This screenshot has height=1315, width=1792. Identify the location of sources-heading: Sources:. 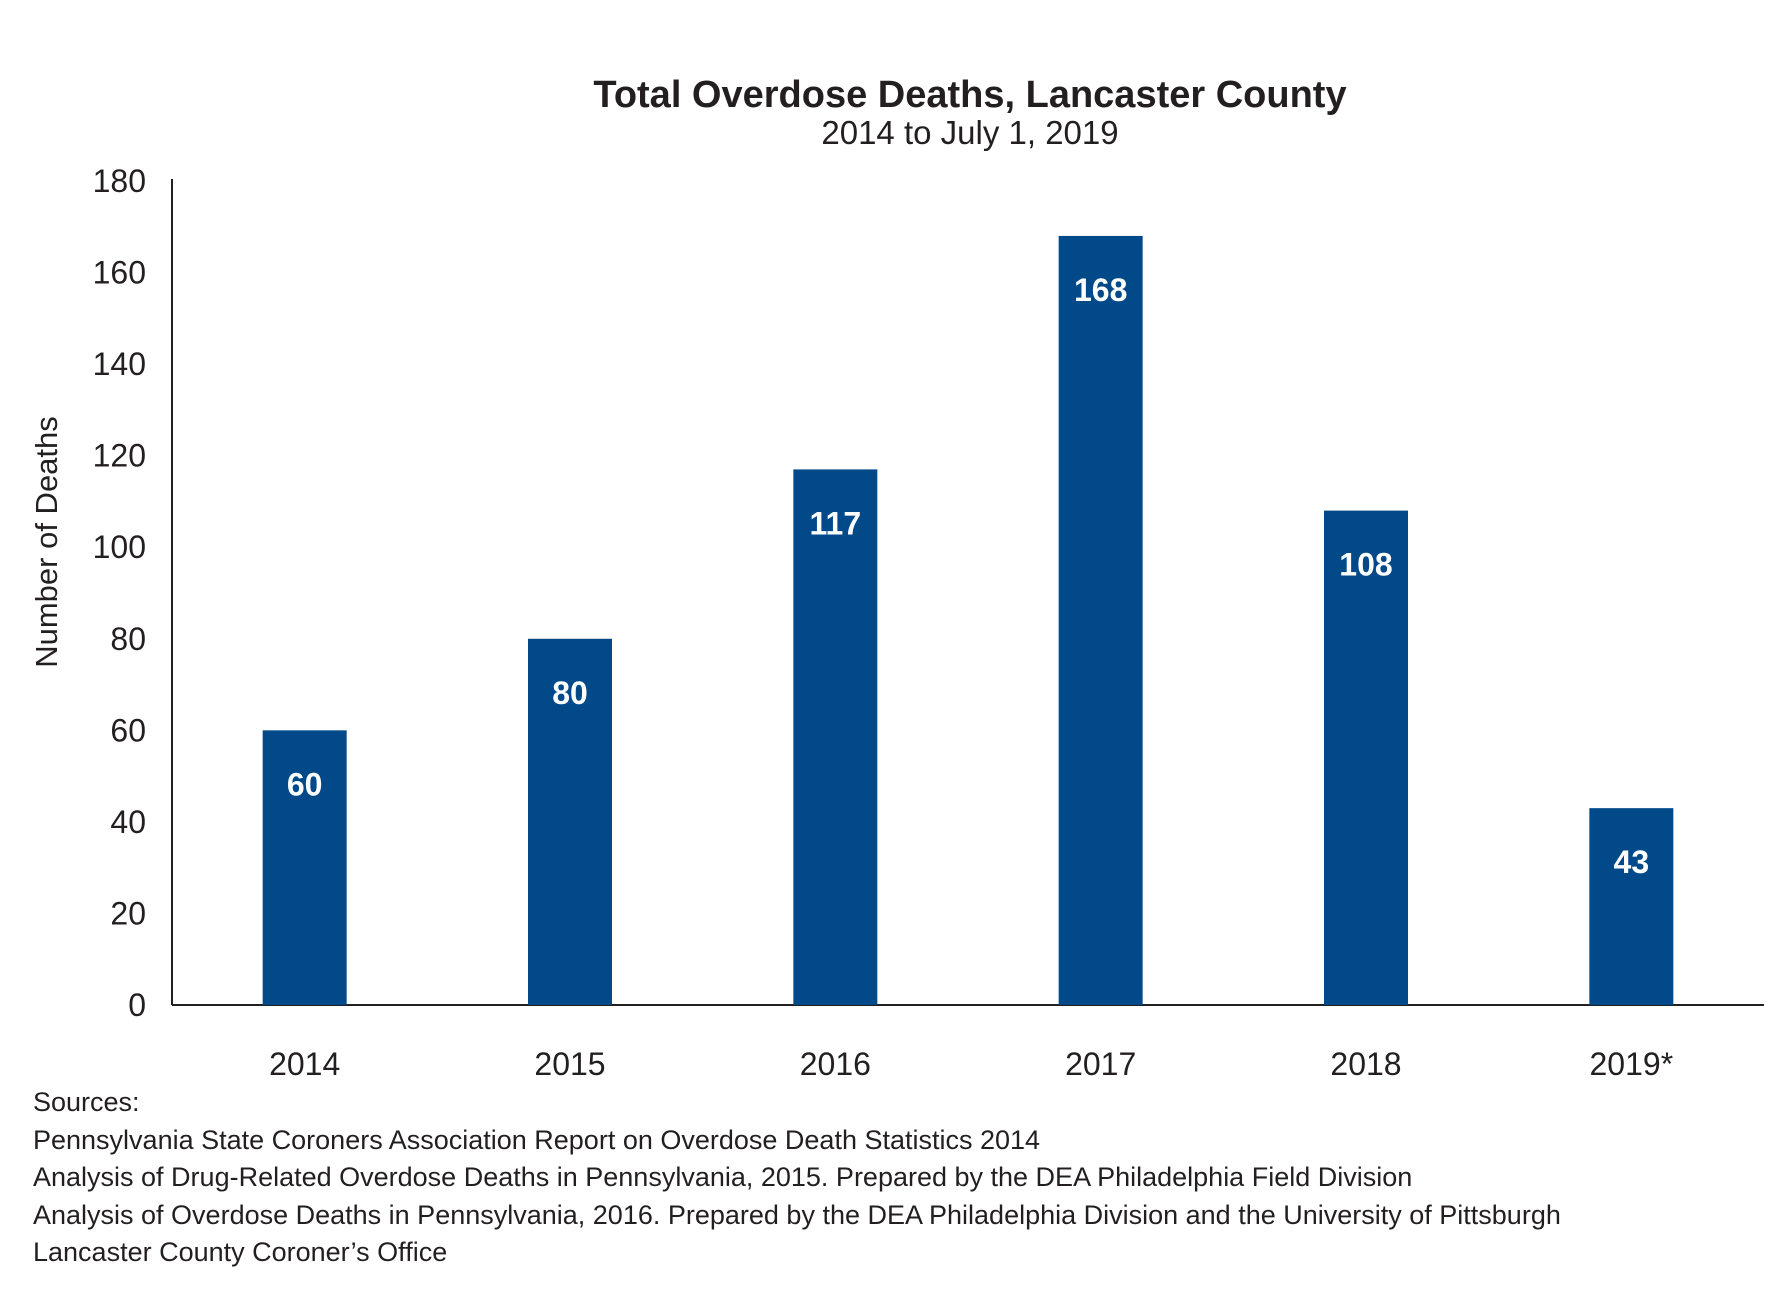
(86, 1102).